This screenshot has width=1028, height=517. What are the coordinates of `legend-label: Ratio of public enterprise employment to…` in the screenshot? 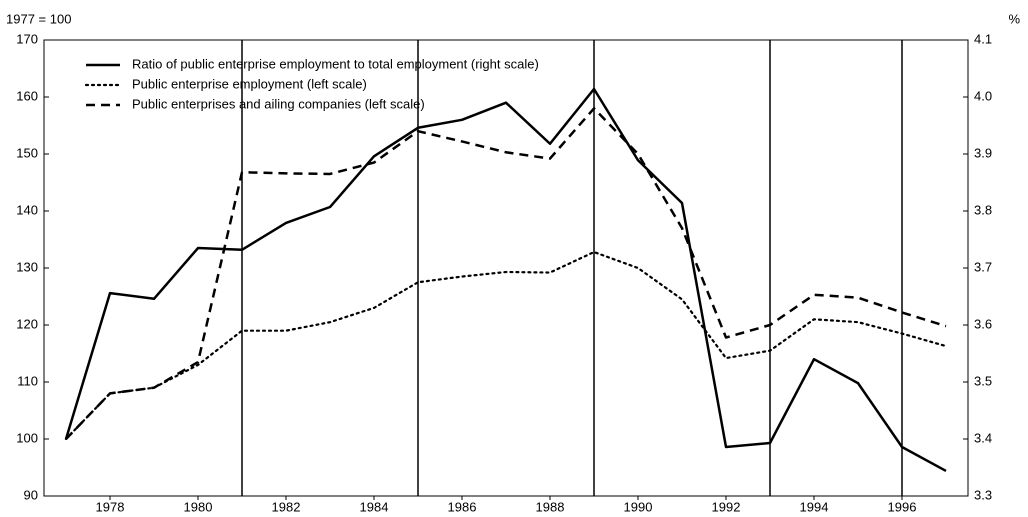 It's located at (335, 63).